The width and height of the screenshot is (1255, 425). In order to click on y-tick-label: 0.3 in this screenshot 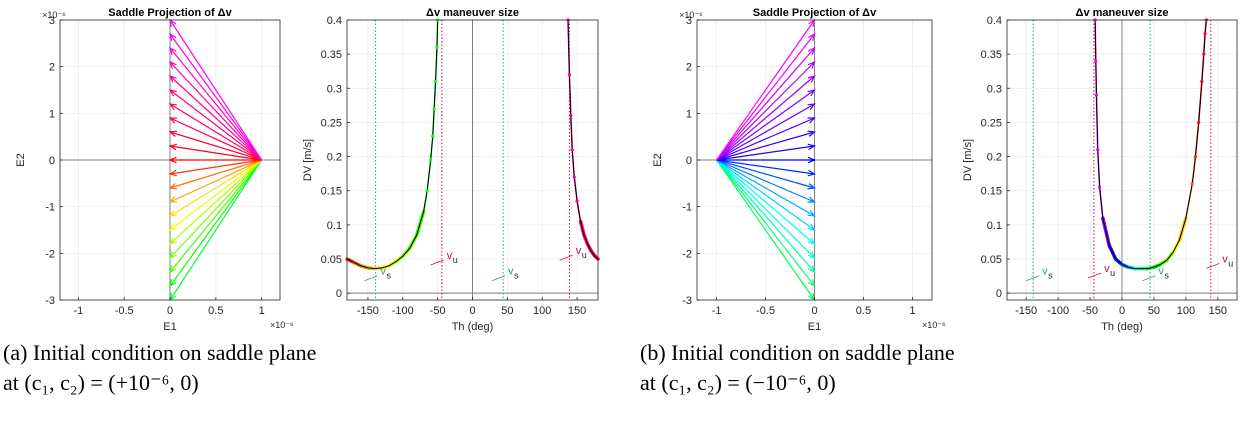, I will do `click(994, 89)`.